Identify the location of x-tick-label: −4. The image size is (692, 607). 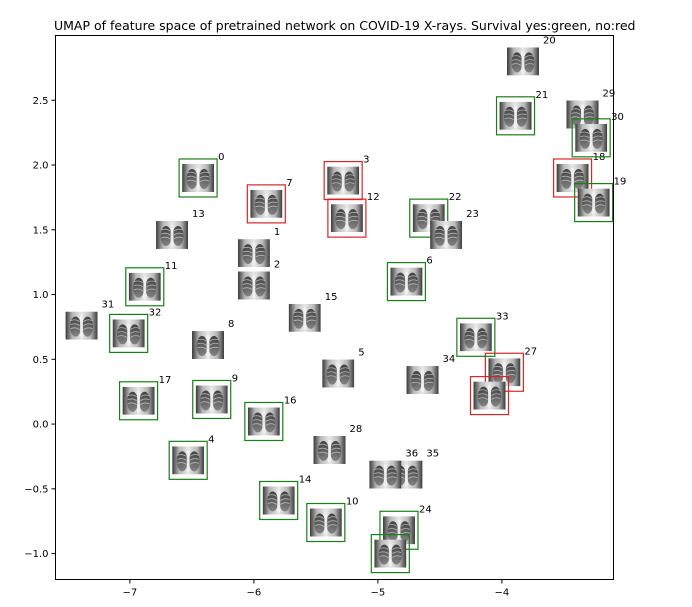
(502, 593).